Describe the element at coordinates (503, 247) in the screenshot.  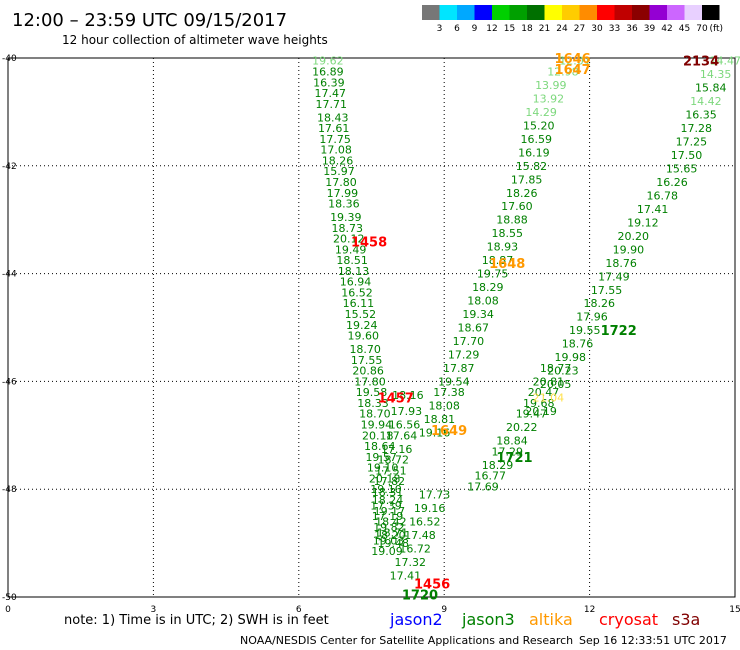
I see `swh-value: 18.93` at that location.